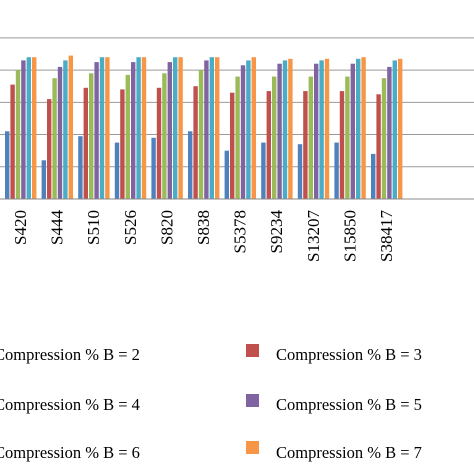  I want to click on x-tick-label: S526, so click(130, 227).